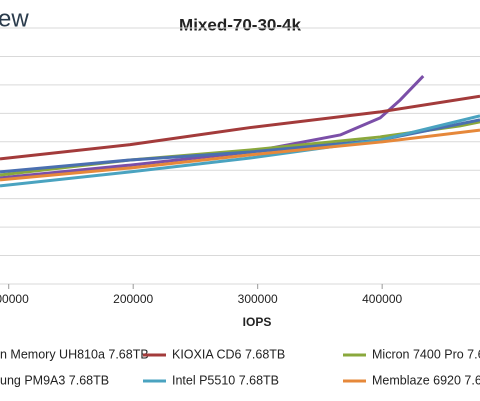  What do you see at coordinates (228, 354) in the screenshot?
I see `legend-label: KIOXIA CD6 7.68TB` at bounding box center [228, 354].